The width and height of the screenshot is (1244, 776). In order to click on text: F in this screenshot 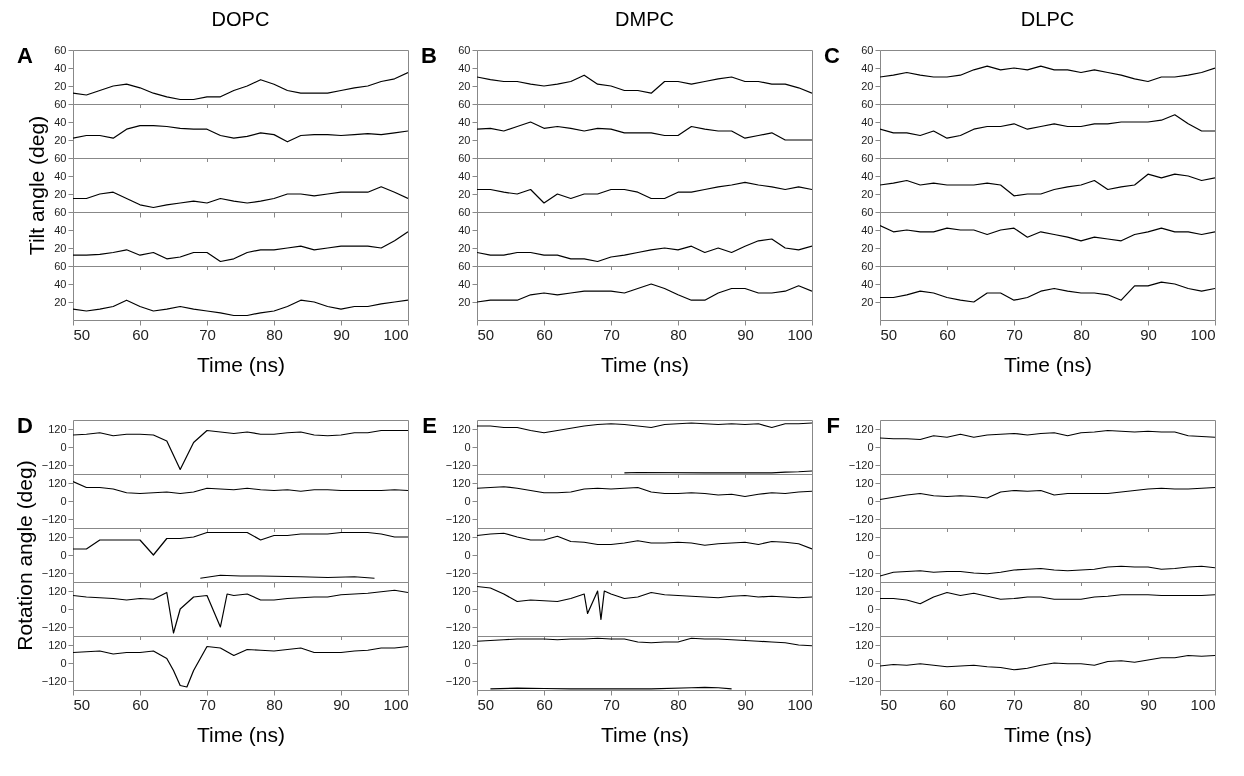, I will do `click(833, 425)`.